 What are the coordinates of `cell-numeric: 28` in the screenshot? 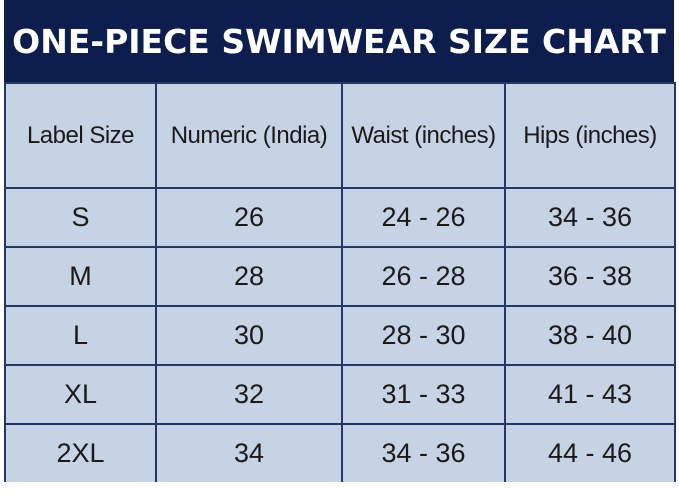 It's located at (249, 276).